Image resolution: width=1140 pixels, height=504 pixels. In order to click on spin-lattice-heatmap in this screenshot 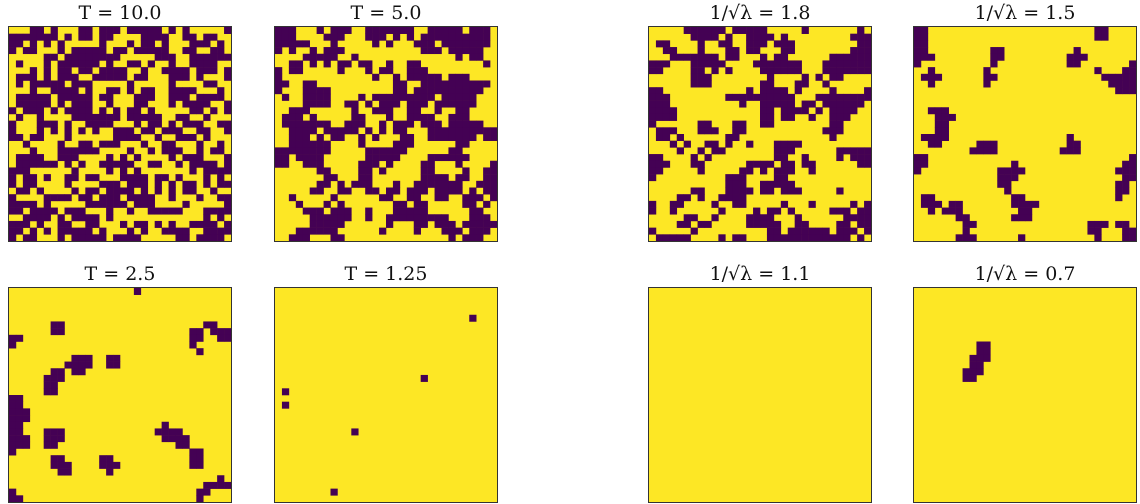, I will do `click(120, 134)`.